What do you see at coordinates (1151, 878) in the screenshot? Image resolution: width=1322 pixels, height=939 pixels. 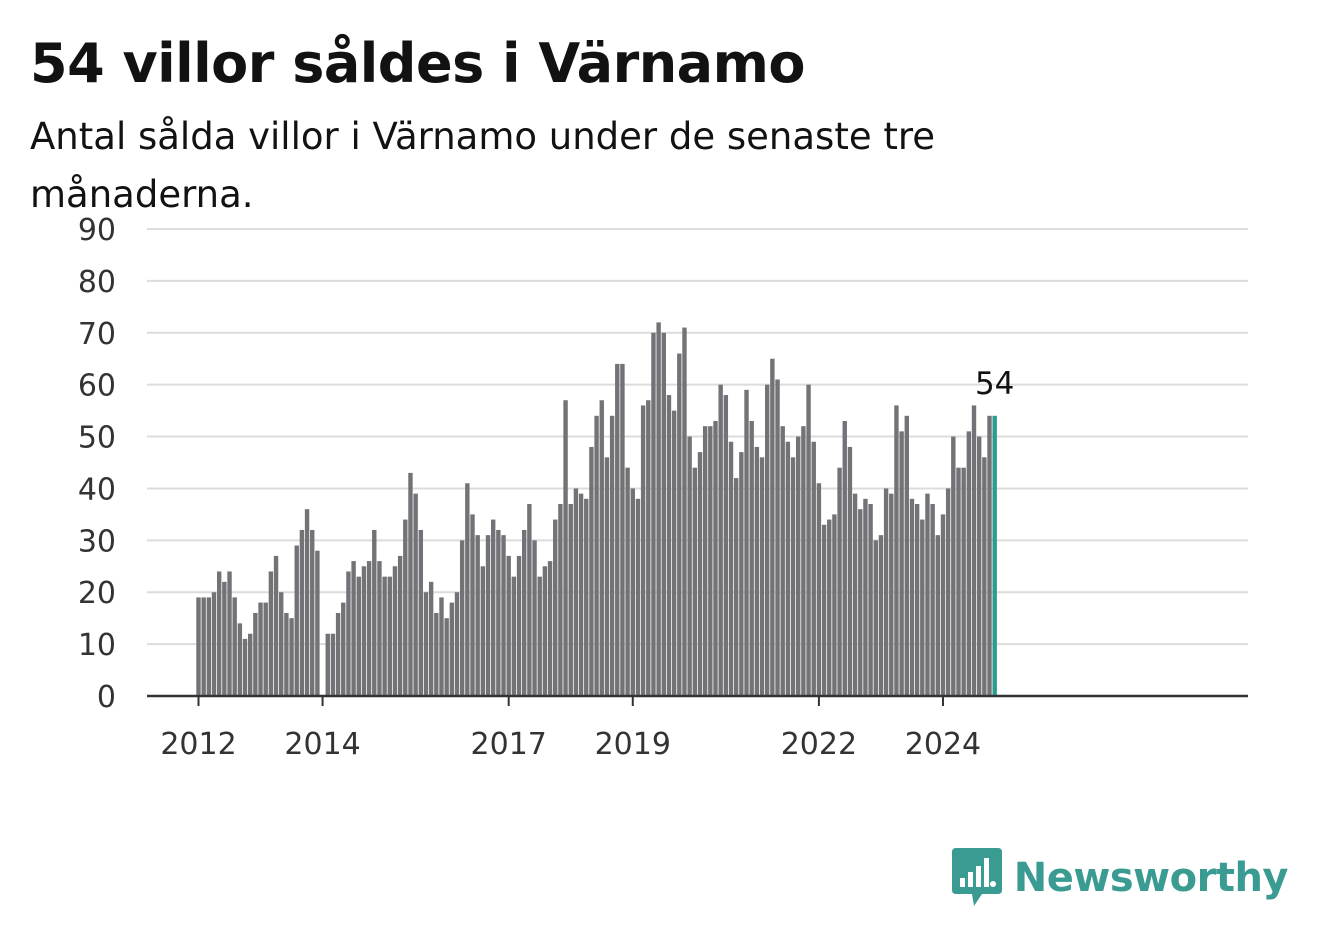 I see `brand-name: Newsworthy` at bounding box center [1151, 878].